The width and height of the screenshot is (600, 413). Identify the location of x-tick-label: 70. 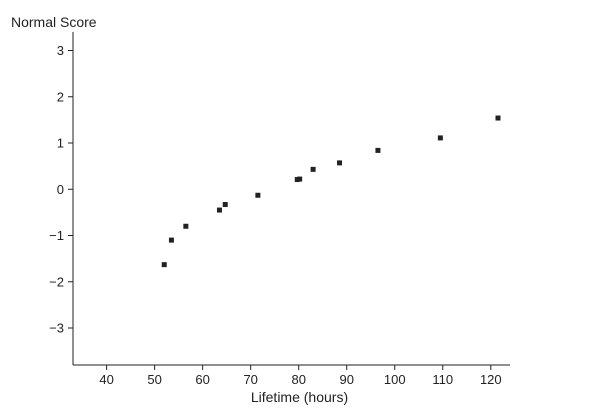
(250, 379).